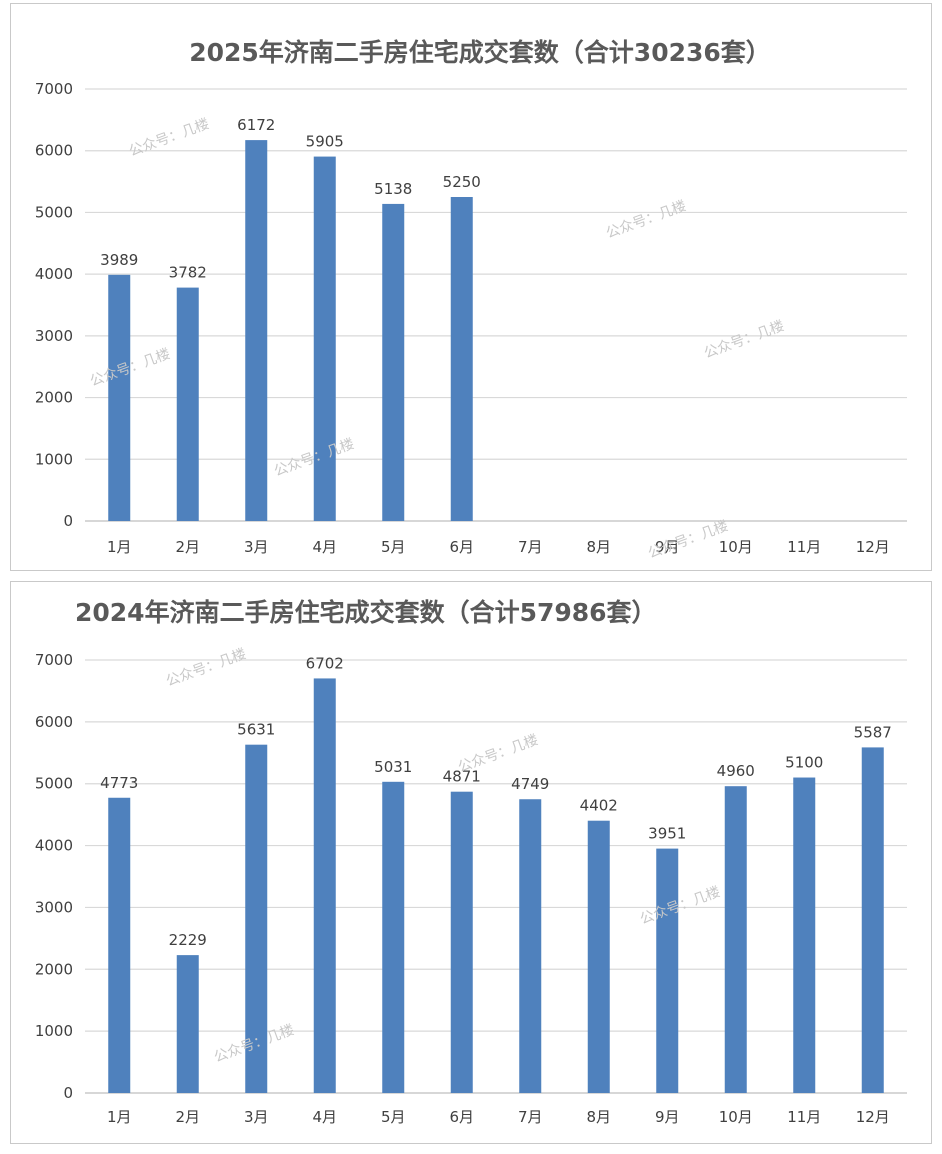 The image size is (942, 1154). What do you see at coordinates (872, 920) in the screenshot?
I see `bar-12月` at bounding box center [872, 920].